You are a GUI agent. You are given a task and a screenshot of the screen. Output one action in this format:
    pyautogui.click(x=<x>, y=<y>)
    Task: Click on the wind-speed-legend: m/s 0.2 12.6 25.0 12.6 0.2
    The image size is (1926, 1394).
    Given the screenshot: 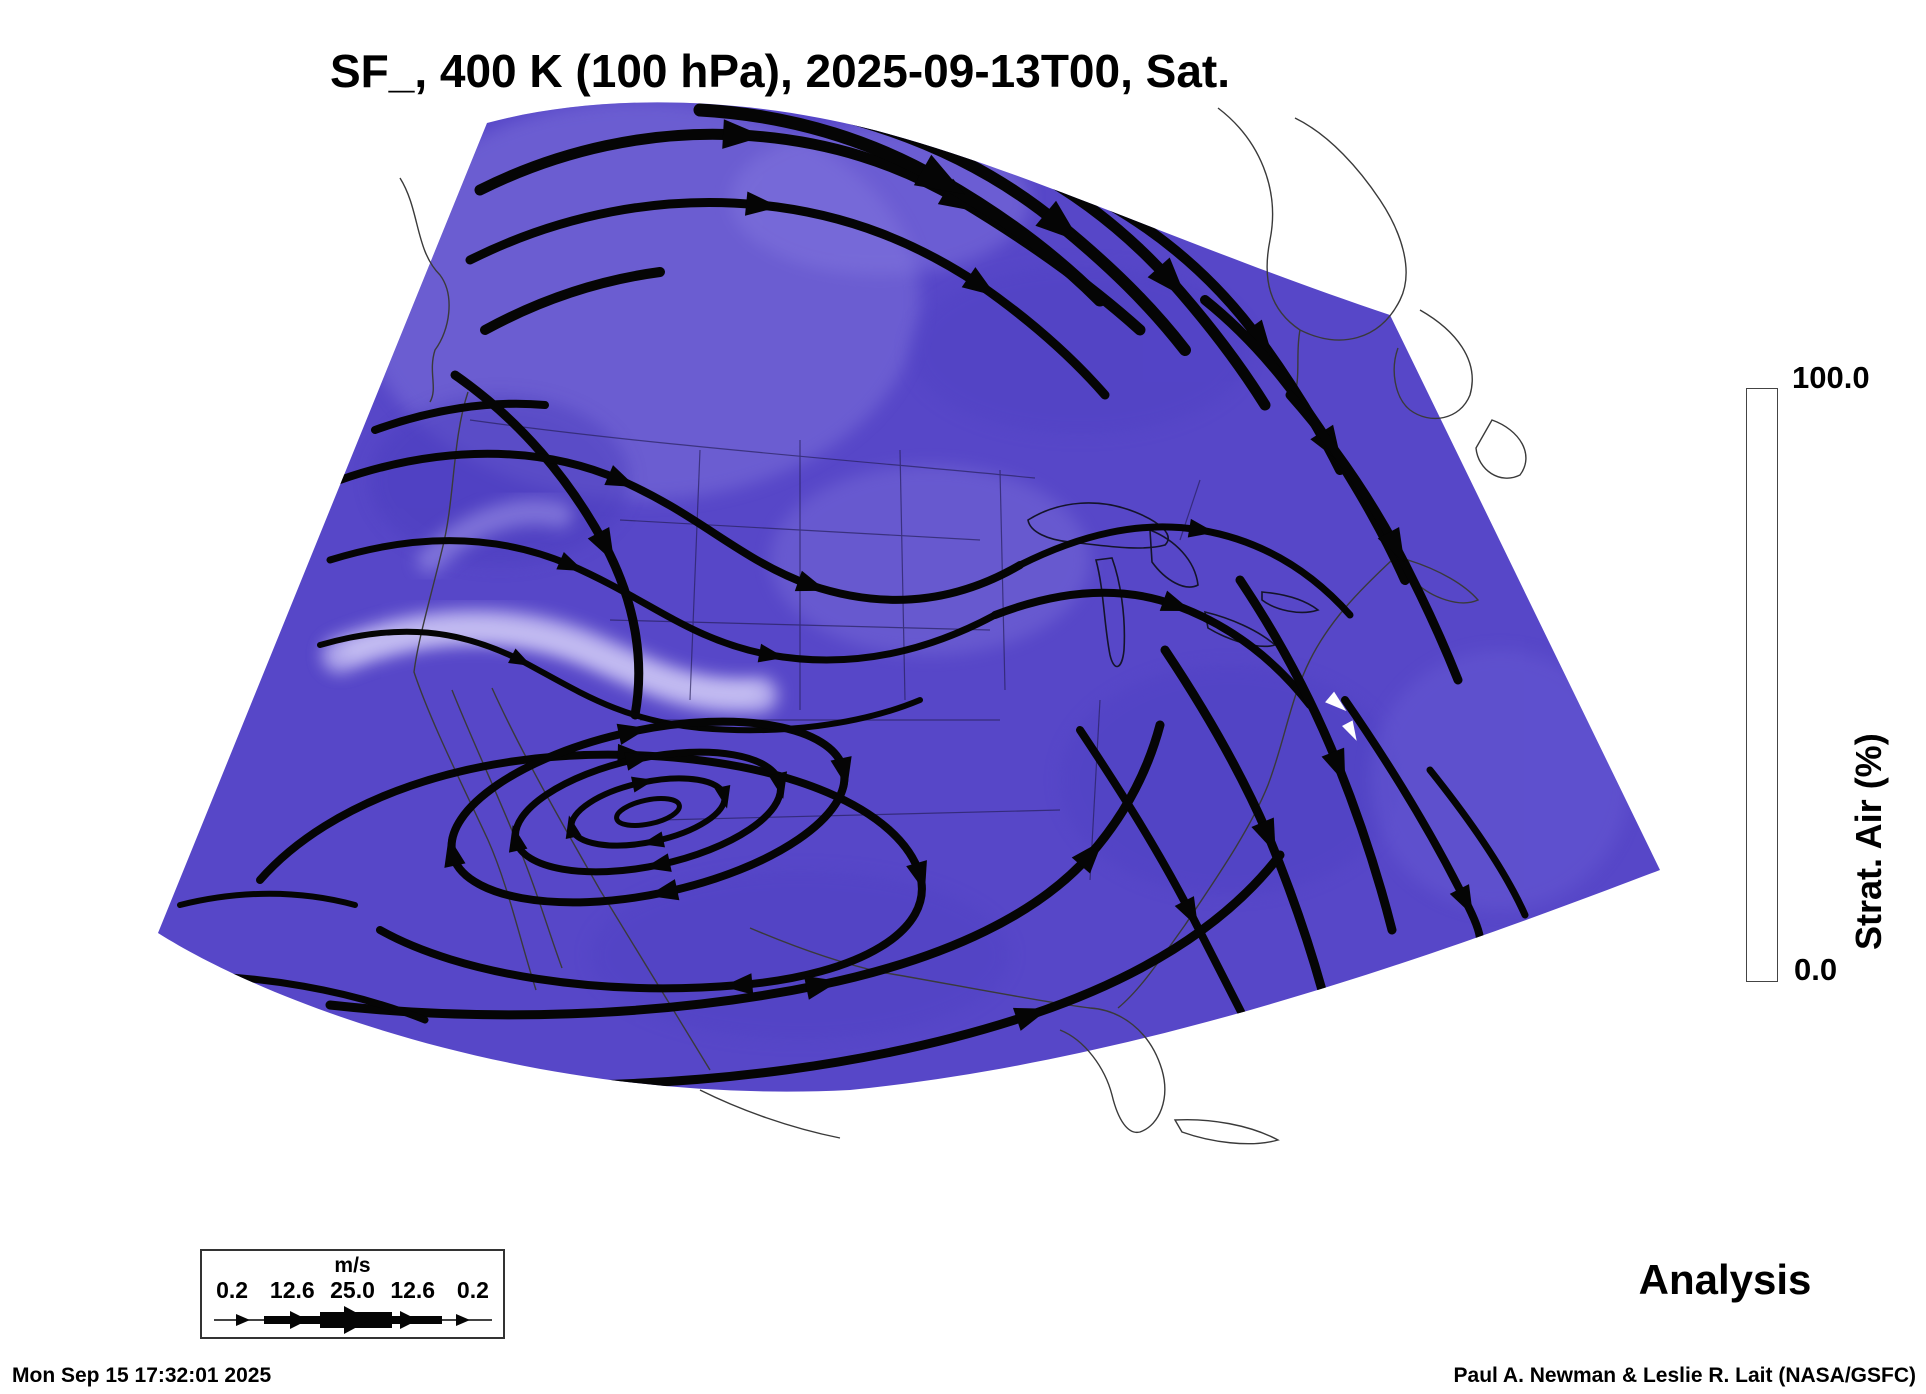 What is the action you would take?
    pyautogui.click(x=352, y=1294)
    